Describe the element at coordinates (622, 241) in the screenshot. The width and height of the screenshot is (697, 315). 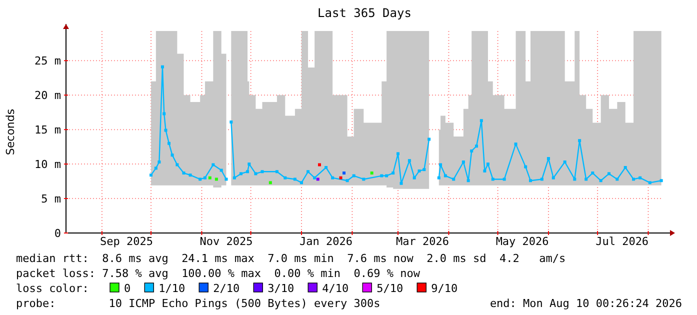
I see `x-tick-label: Jul 2026` at that location.